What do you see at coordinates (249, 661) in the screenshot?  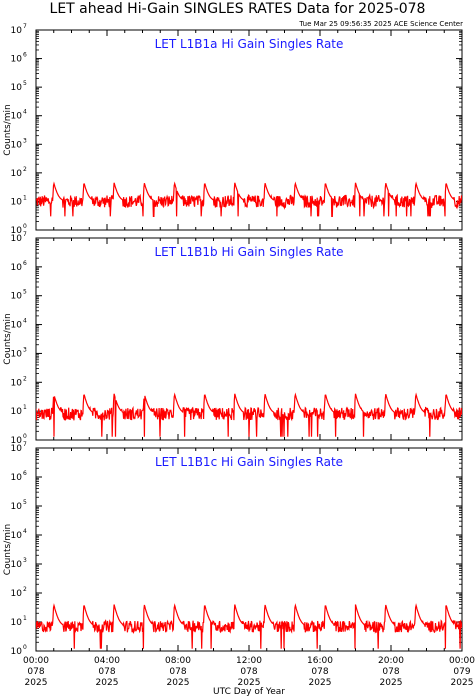 I see `x-tick-label-time: 12:00` at bounding box center [249, 661].